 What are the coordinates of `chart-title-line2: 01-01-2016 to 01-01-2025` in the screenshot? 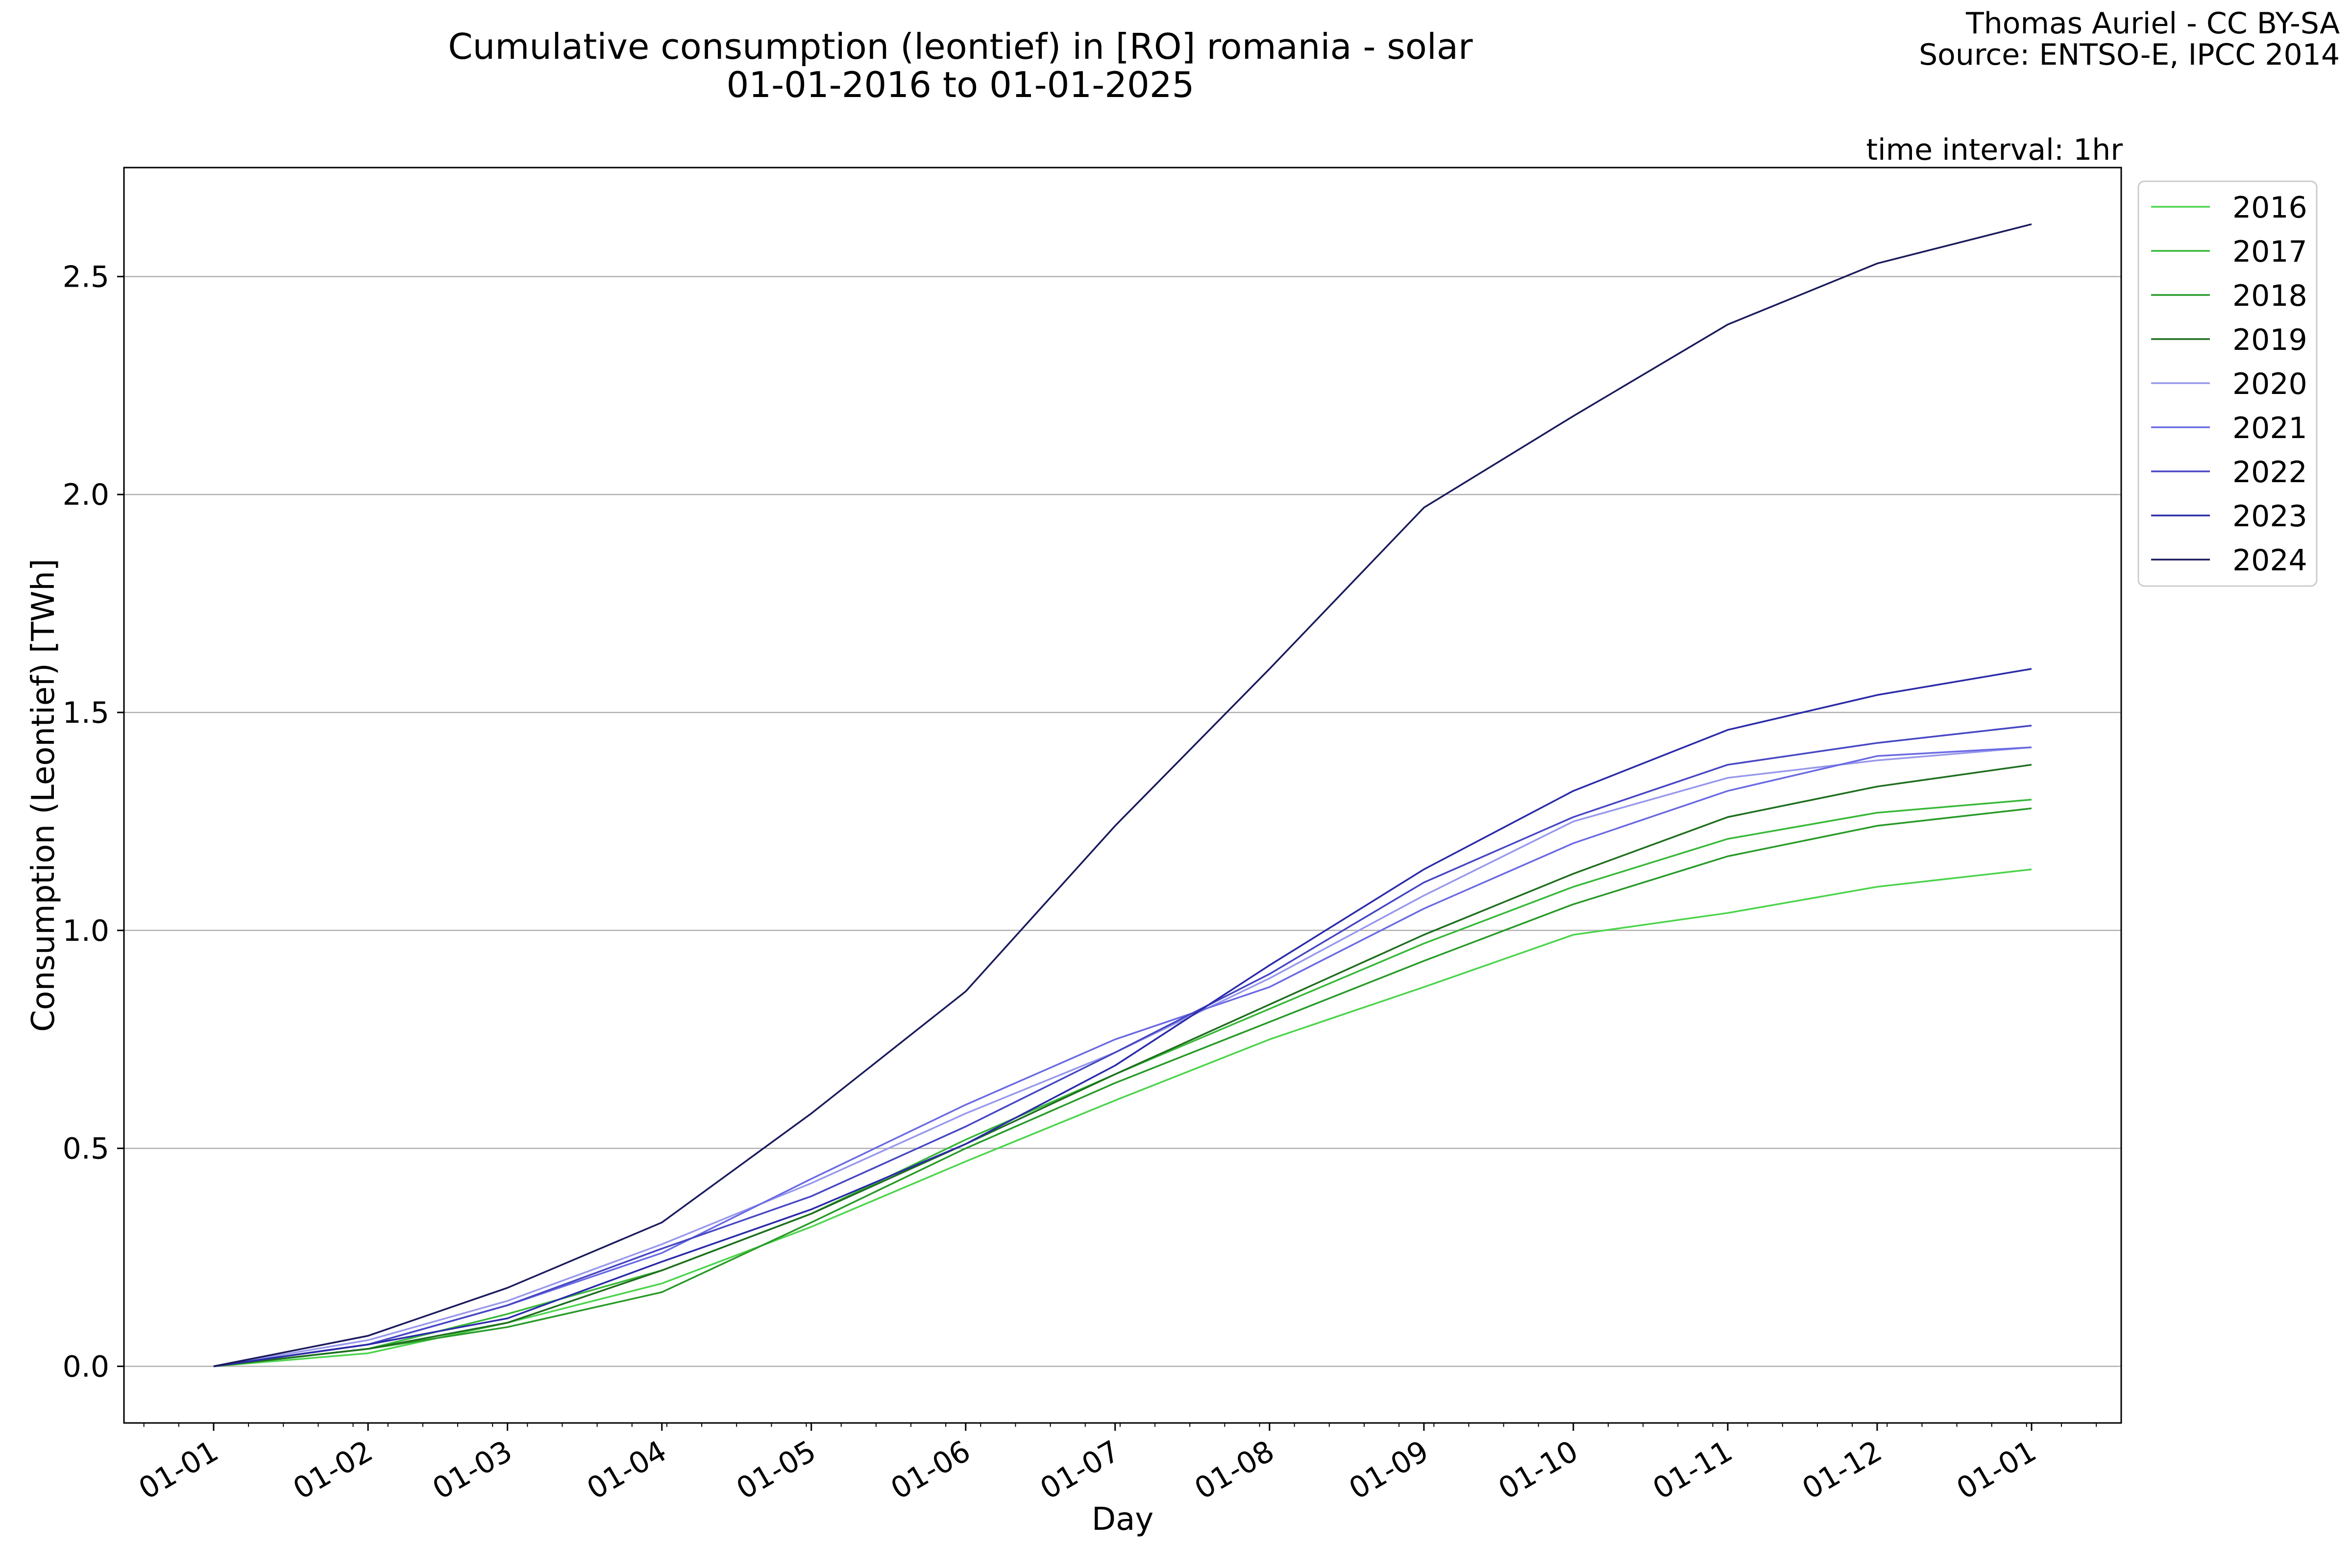 It's located at (961, 84).